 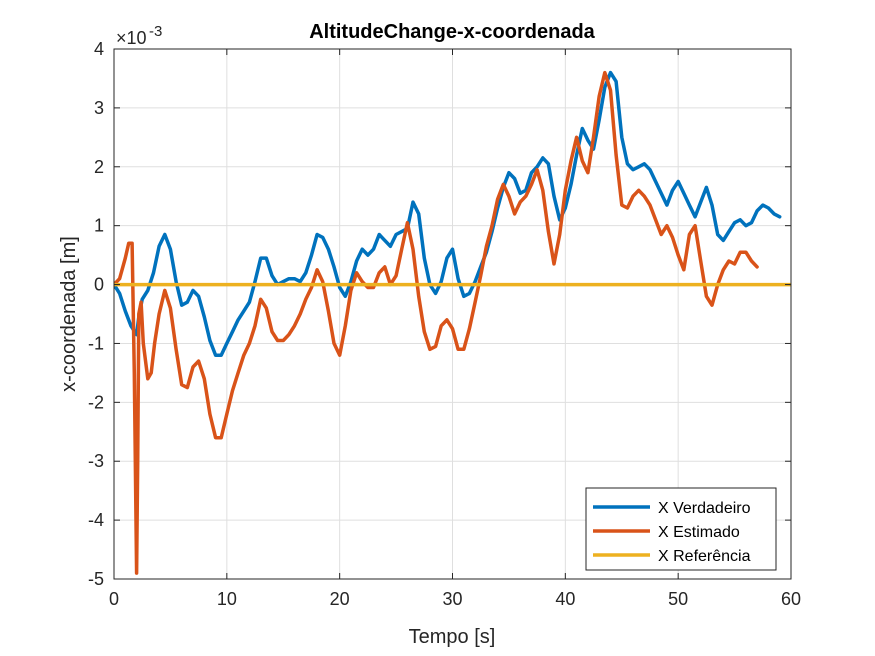 I want to click on legend-label-x-estimado: X Estimado, so click(x=699, y=532).